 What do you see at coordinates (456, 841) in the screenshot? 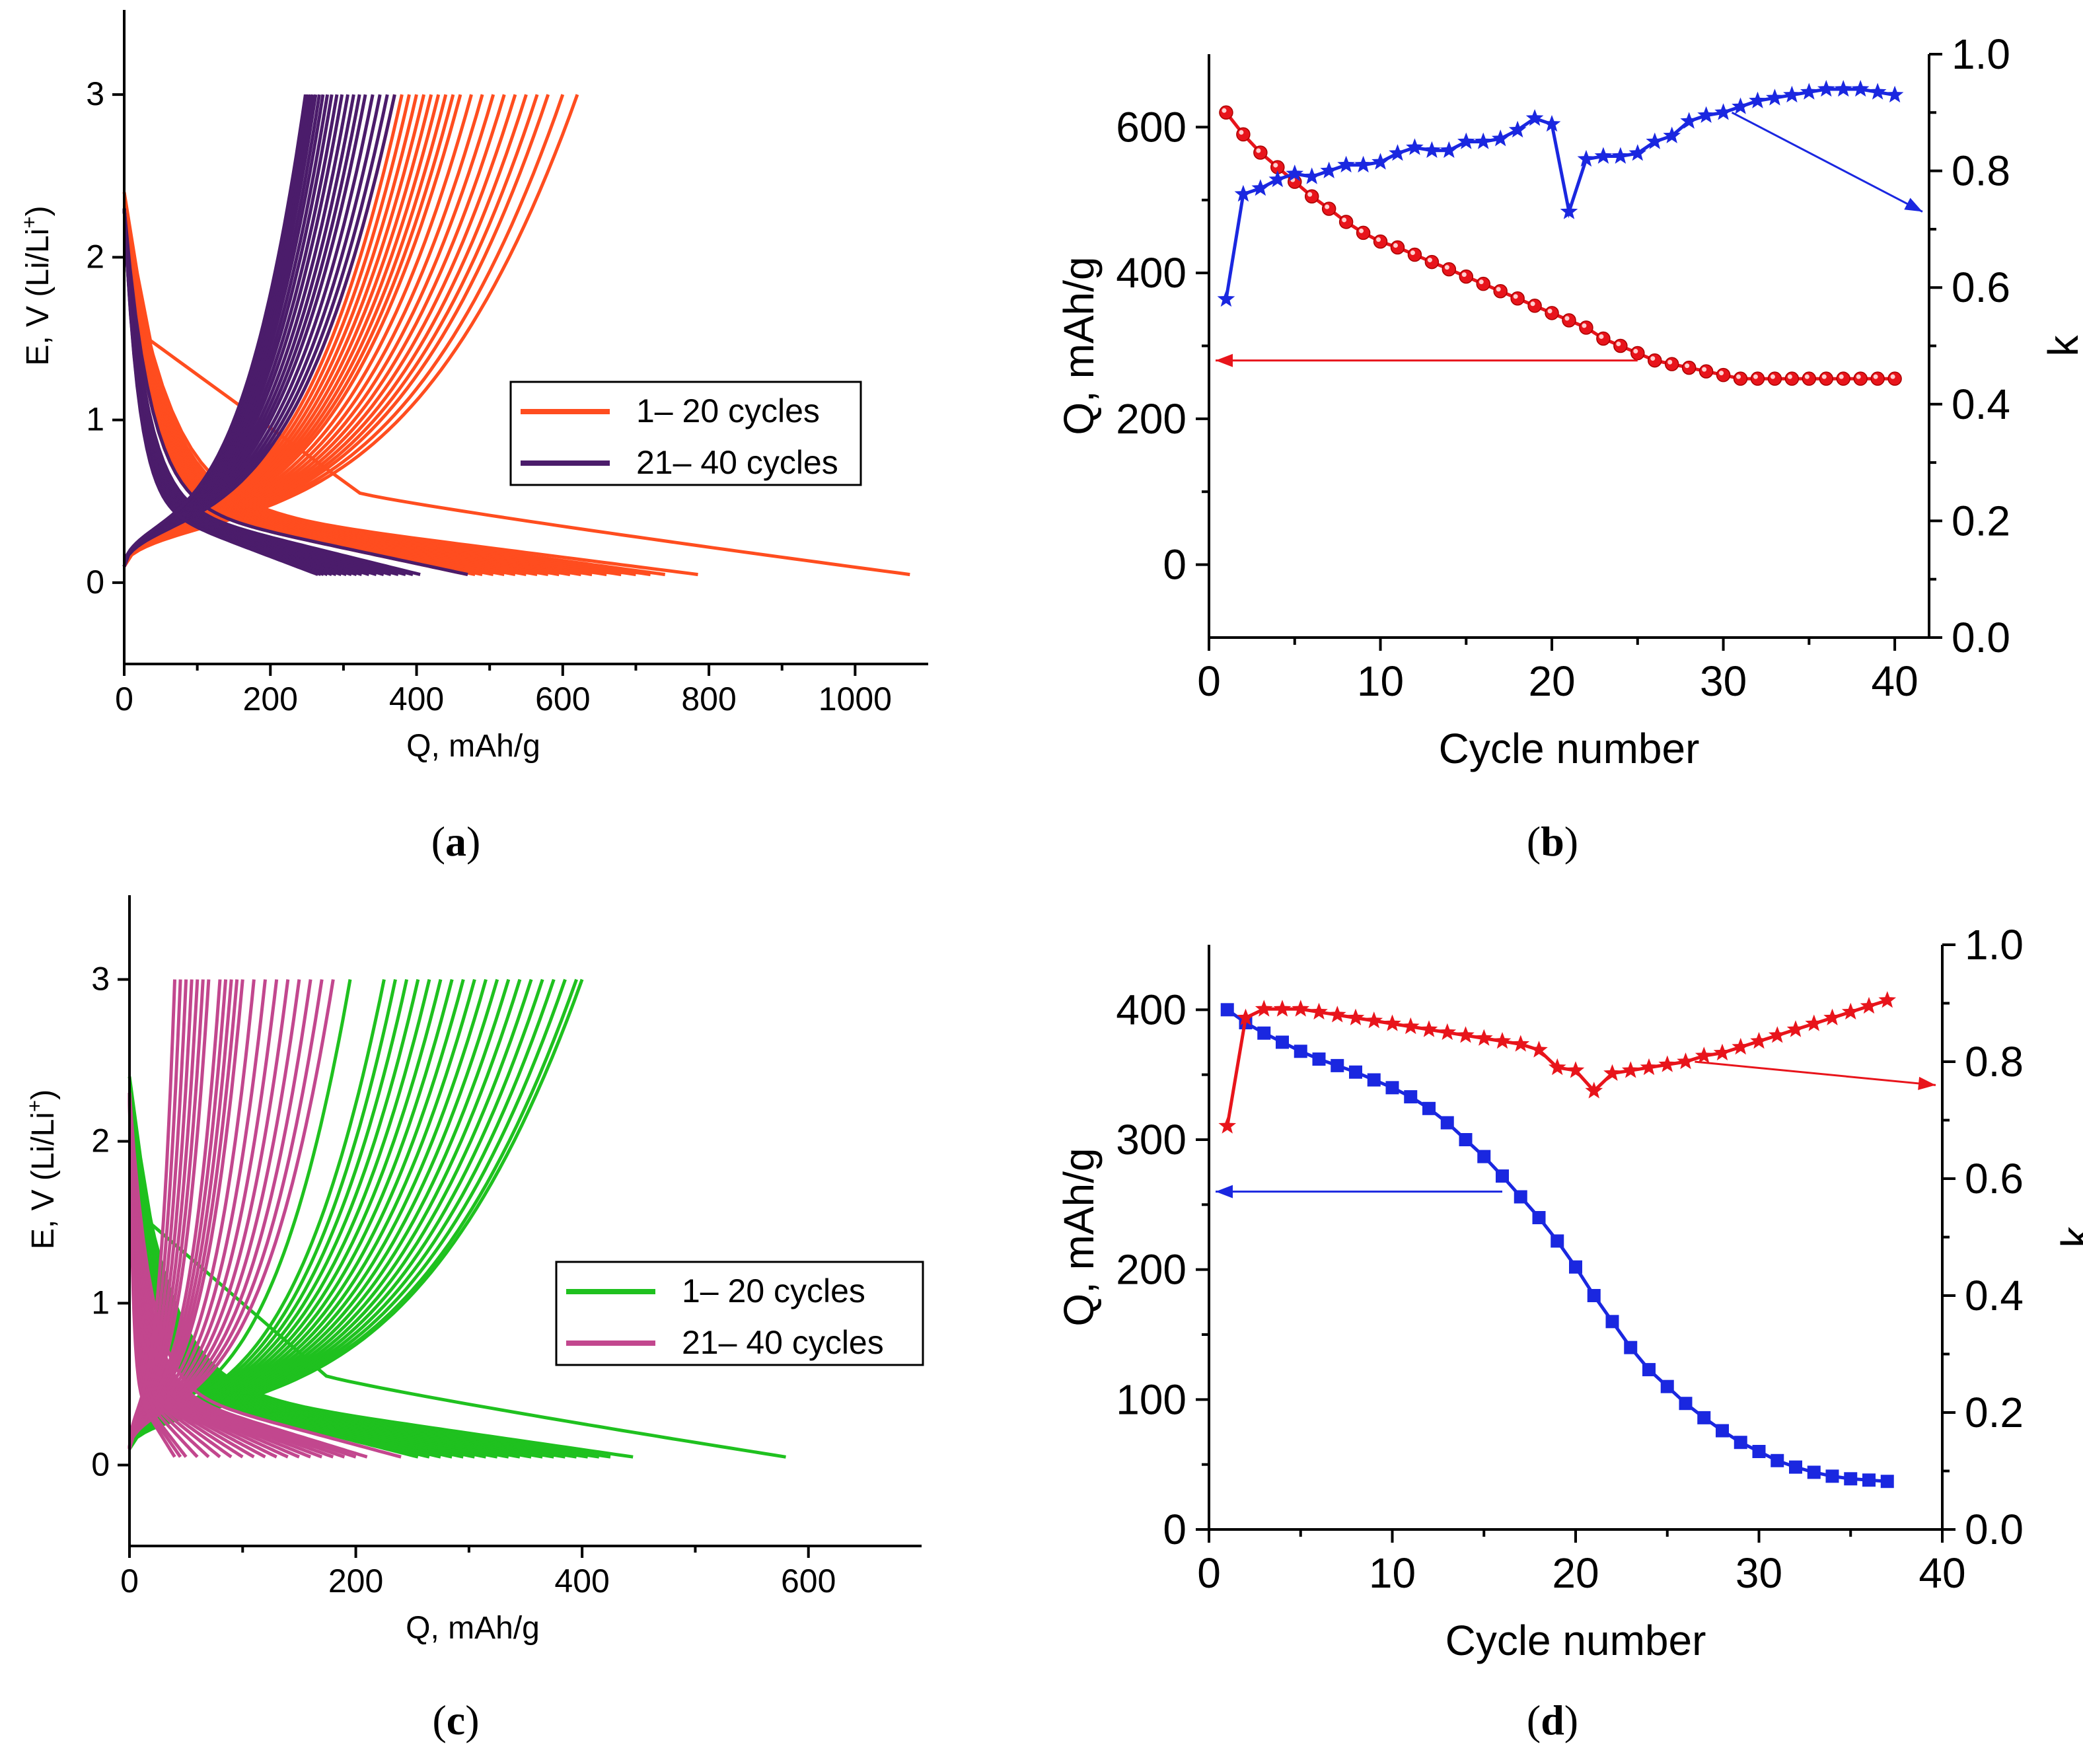
I see `caption-a: (a)` at bounding box center [456, 841].